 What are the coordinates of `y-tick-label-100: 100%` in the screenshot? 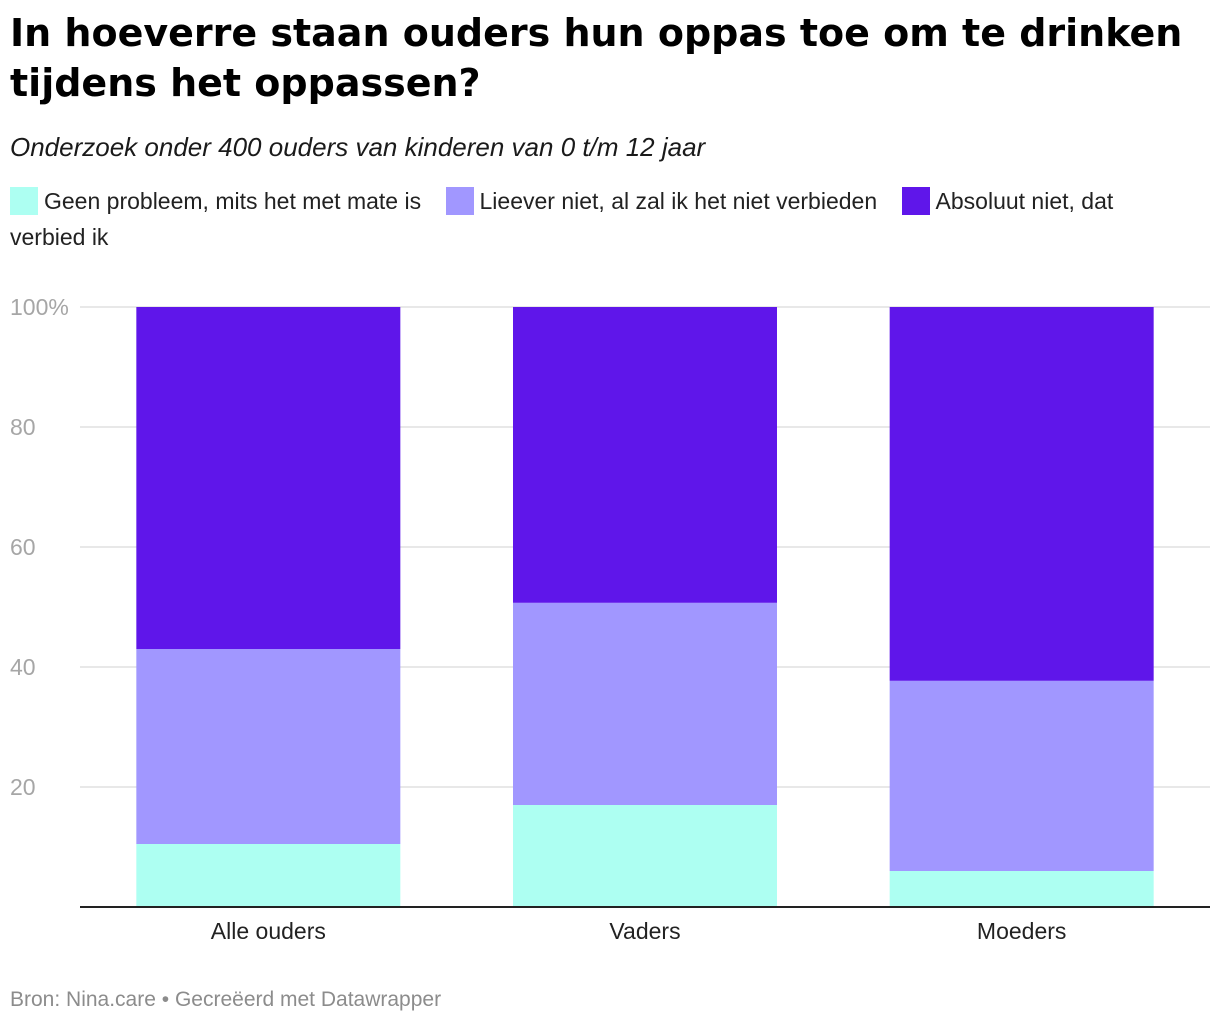 It's located at (39, 307).